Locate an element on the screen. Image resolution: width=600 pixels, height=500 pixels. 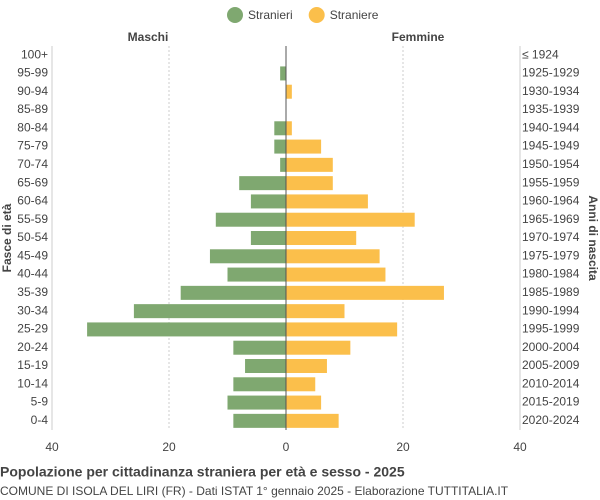
y2-tick-label: ≤ 1924 is located at coordinates (540, 54).